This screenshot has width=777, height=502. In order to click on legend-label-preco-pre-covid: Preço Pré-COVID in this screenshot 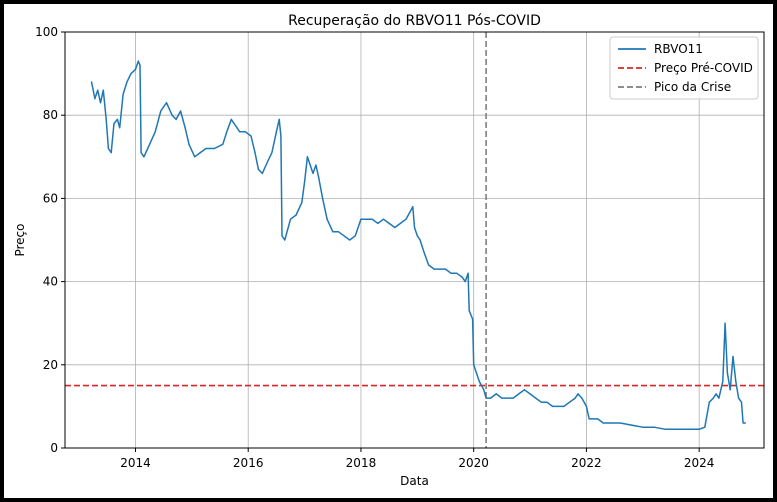, I will do `click(703, 68)`.